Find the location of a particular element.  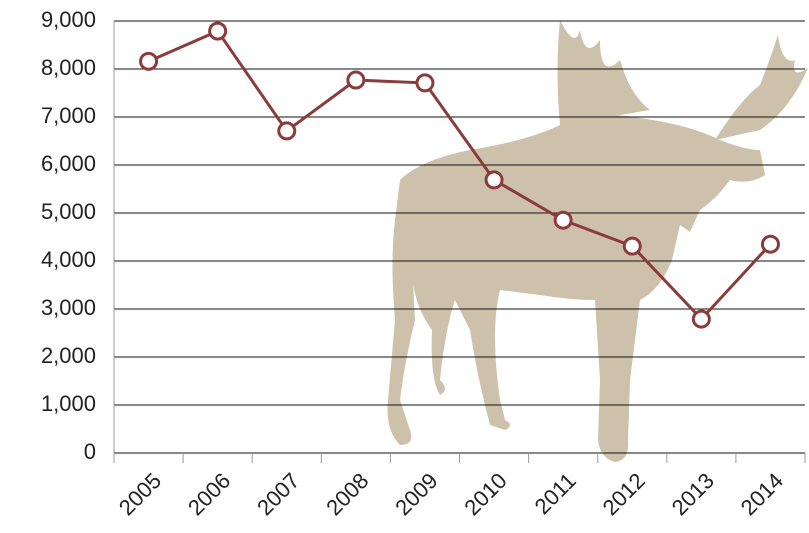

y-tick-label: 4,000 is located at coordinates (68, 259).